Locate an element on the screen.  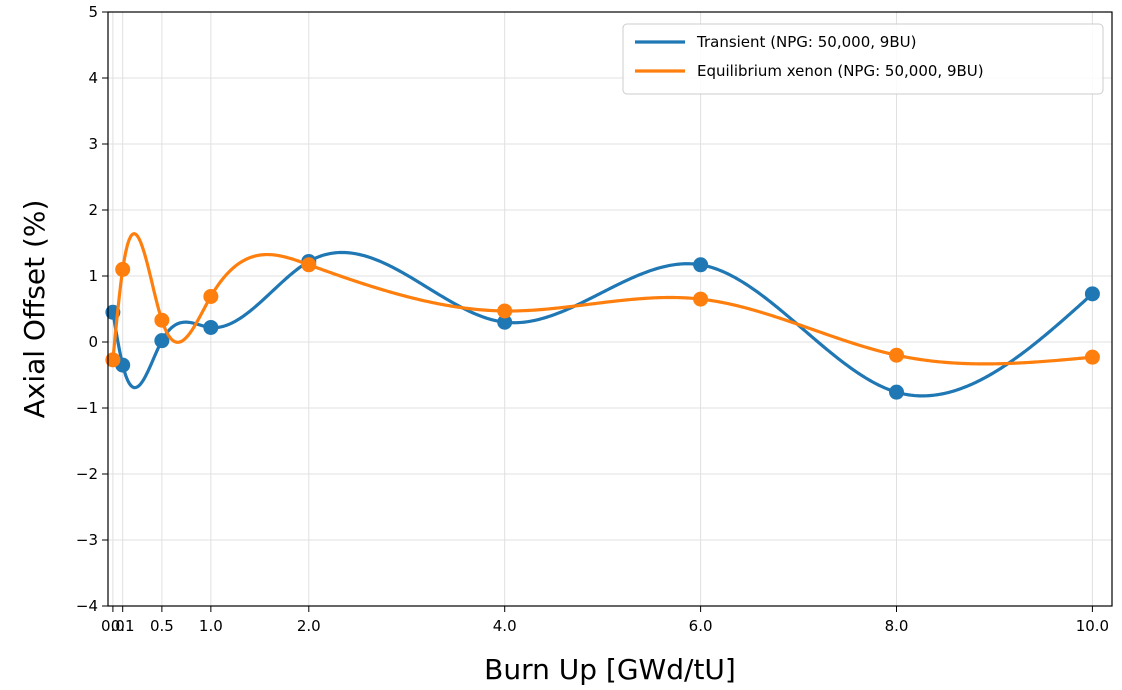
y-tick-label: 3 is located at coordinates (93, 144).